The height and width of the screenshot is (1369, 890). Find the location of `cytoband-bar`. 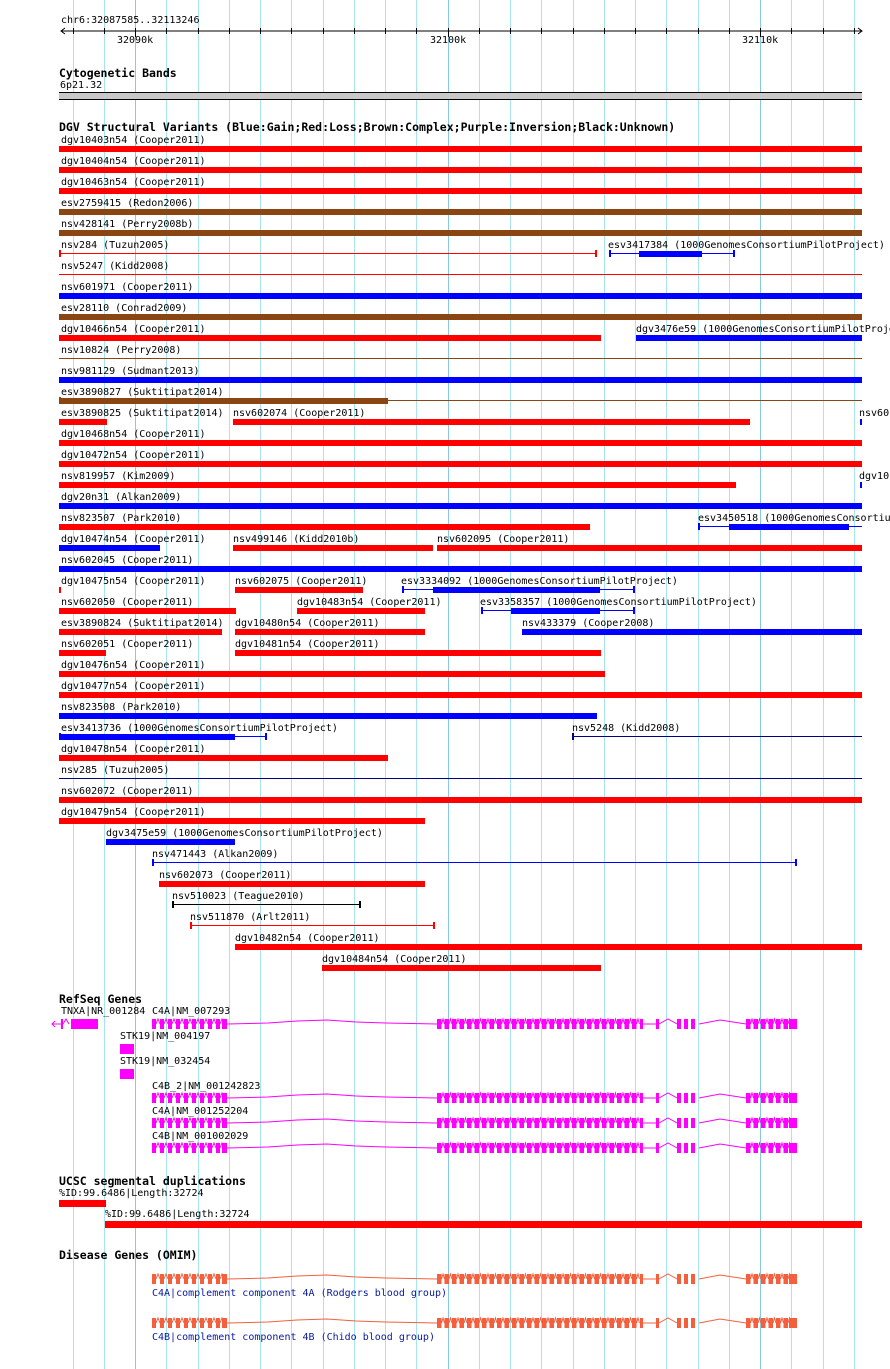

cytoband-bar is located at coordinates (460, 96).